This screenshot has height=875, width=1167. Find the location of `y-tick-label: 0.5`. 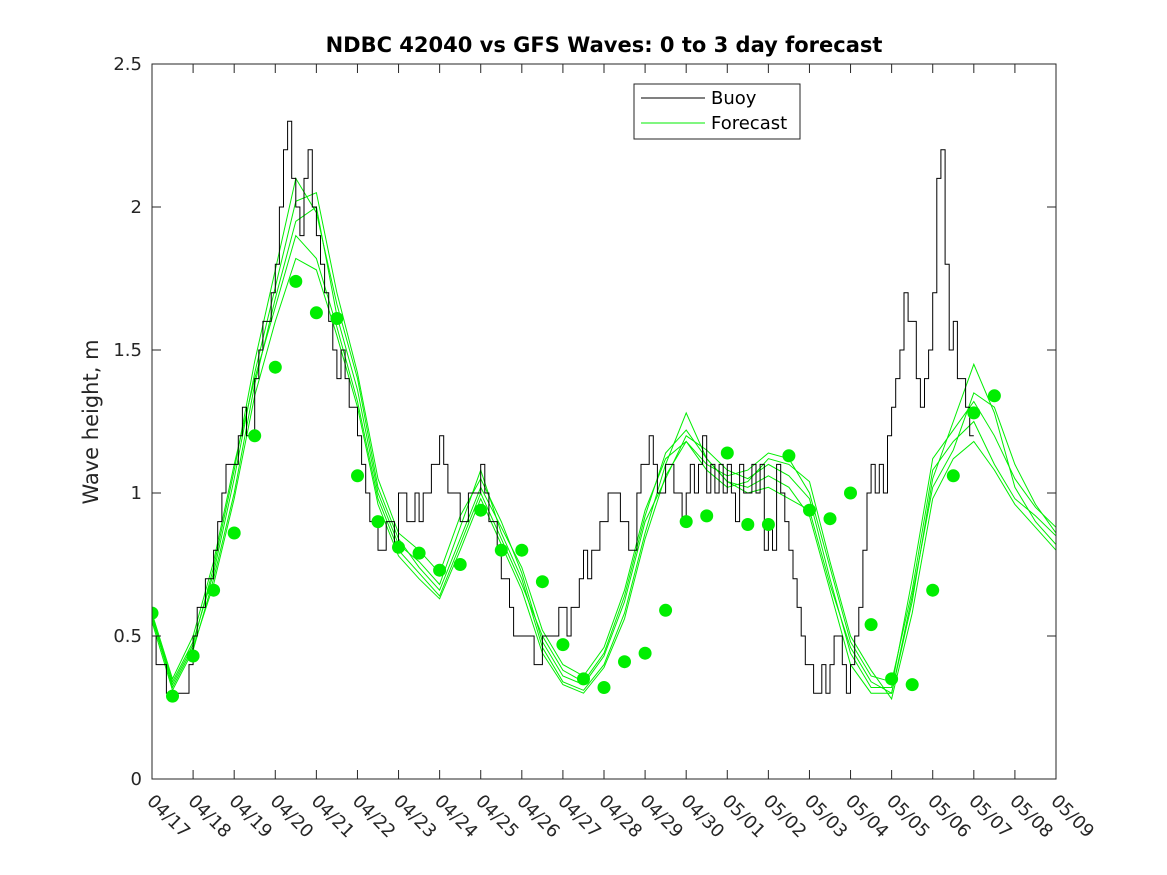

y-tick-label: 0.5 is located at coordinates (127, 636).